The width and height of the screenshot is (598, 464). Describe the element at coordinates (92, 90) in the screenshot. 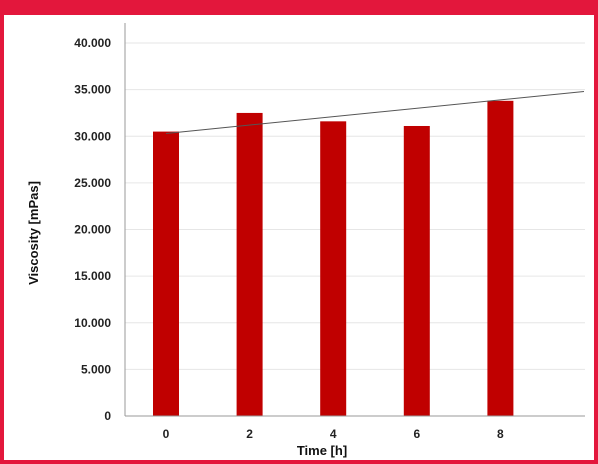

I see `y-tick-label: 35.000` at that location.